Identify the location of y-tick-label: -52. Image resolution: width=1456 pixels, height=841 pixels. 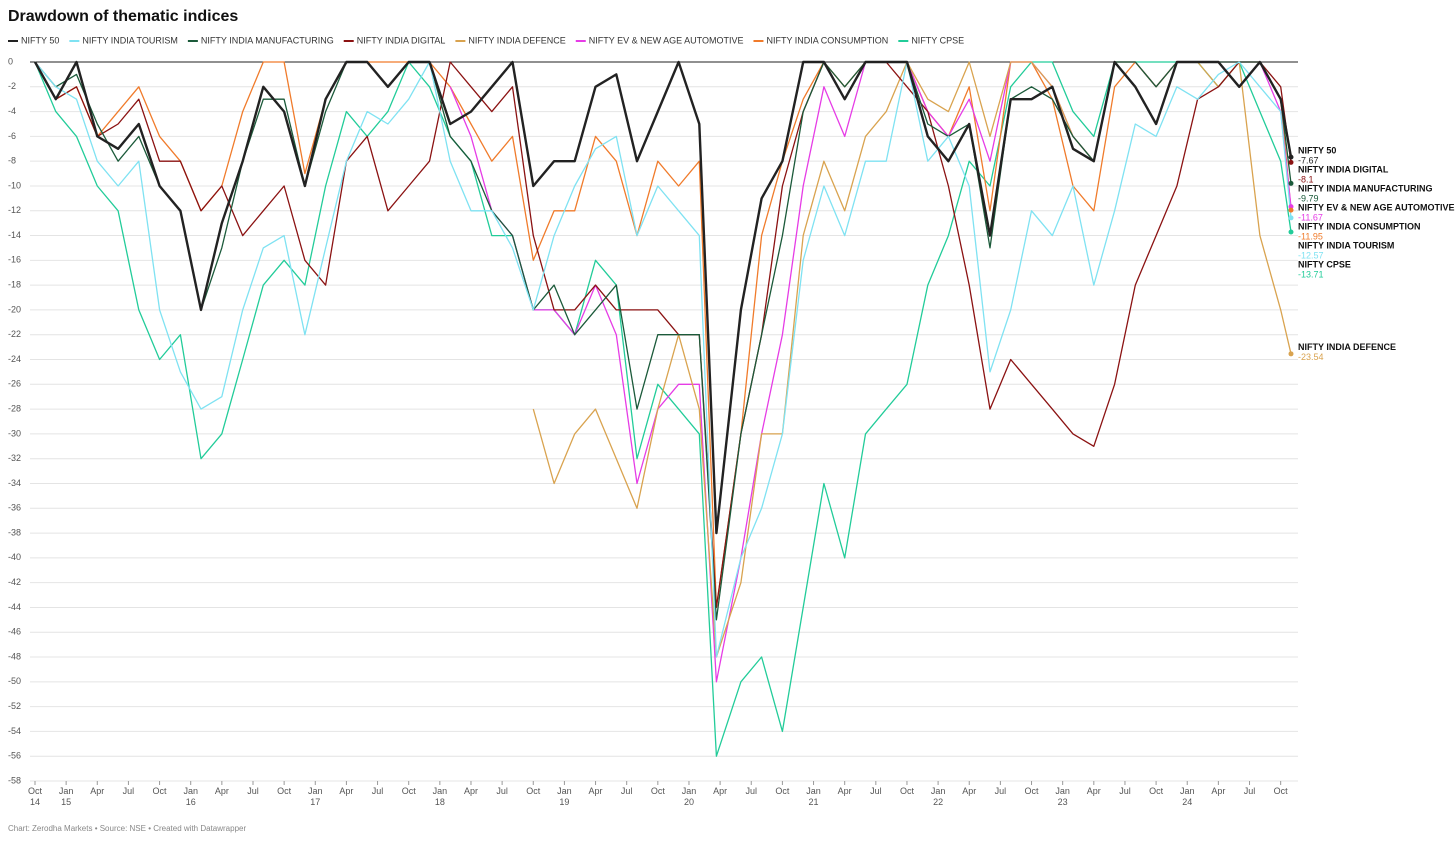
(14, 706).